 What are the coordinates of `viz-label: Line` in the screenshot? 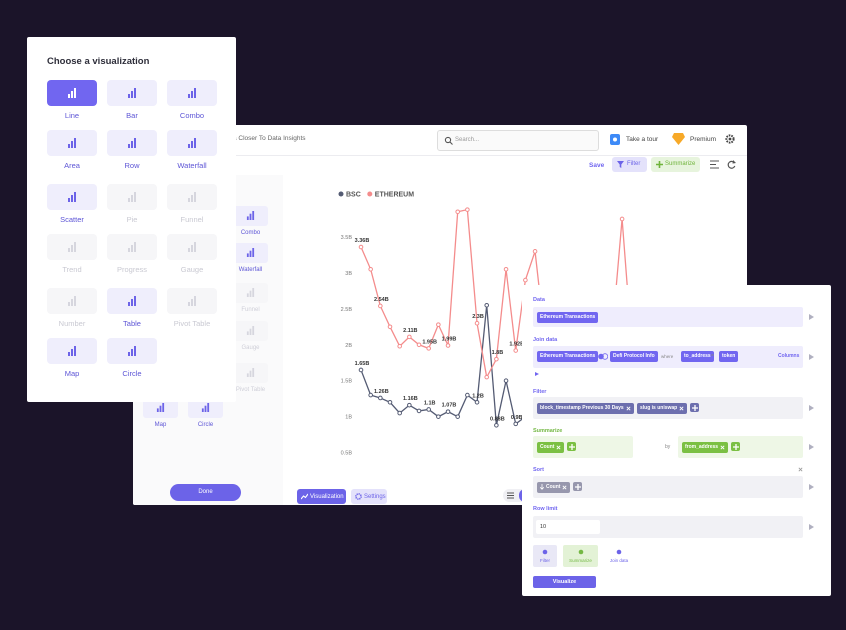 It's located at (72, 115).